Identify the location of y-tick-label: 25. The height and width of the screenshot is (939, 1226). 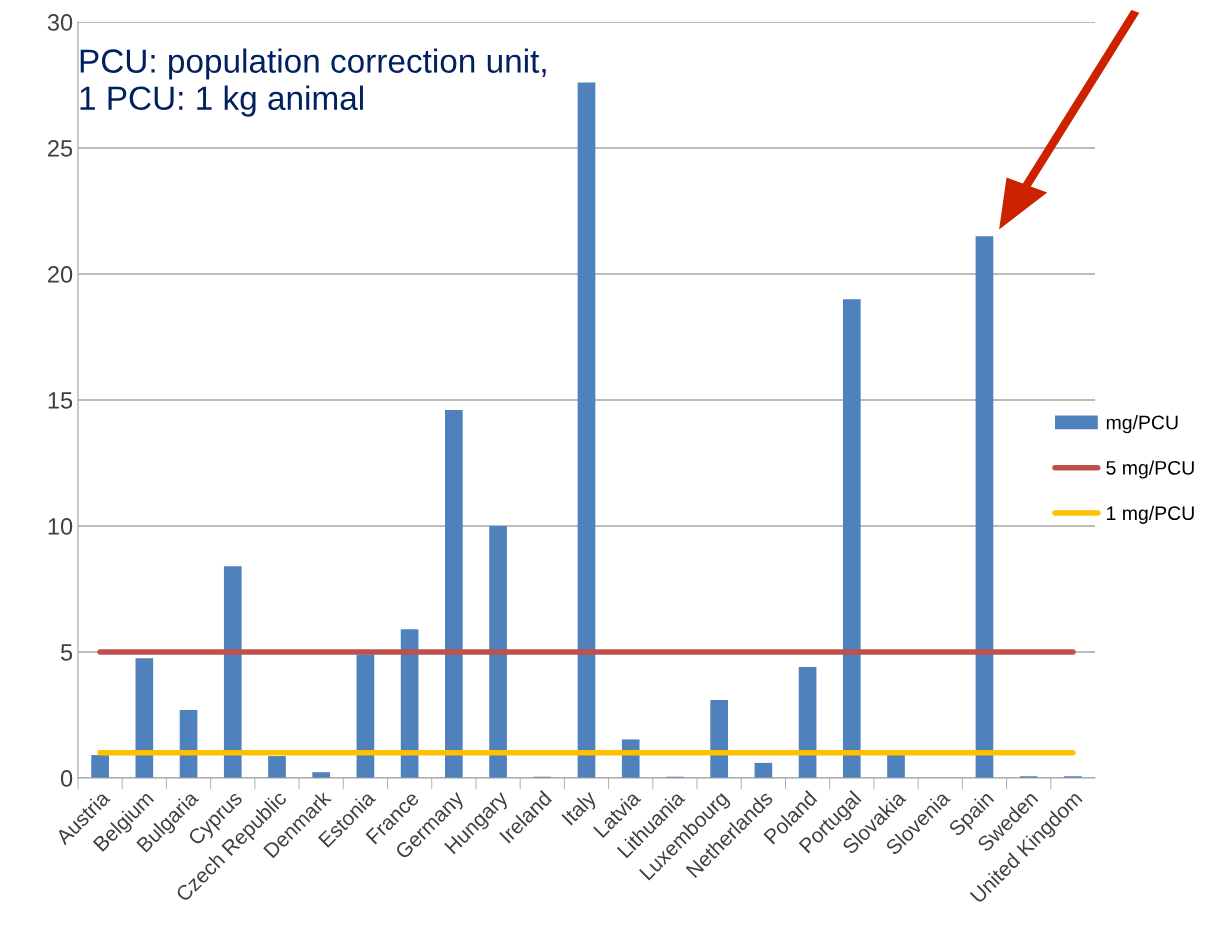
(60, 148).